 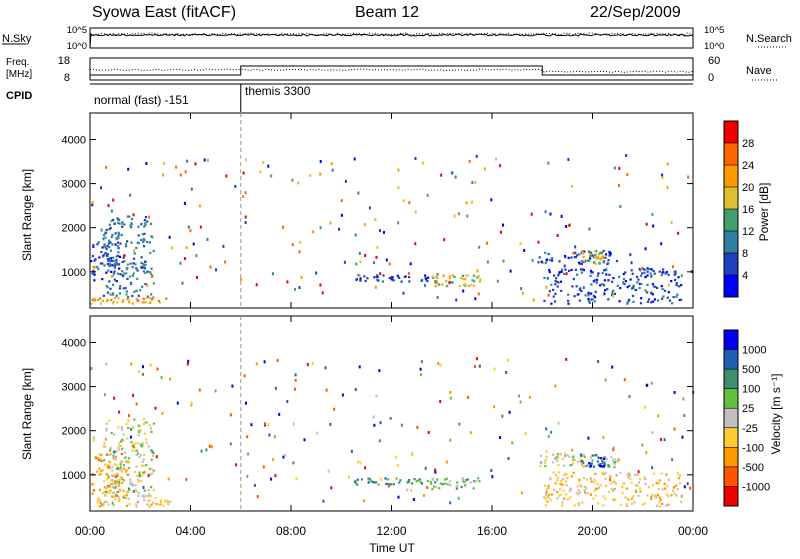 What do you see at coordinates (77, 30) in the screenshot?
I see `nsky-tick-top: 10^5` at bounding box center [77, 30].